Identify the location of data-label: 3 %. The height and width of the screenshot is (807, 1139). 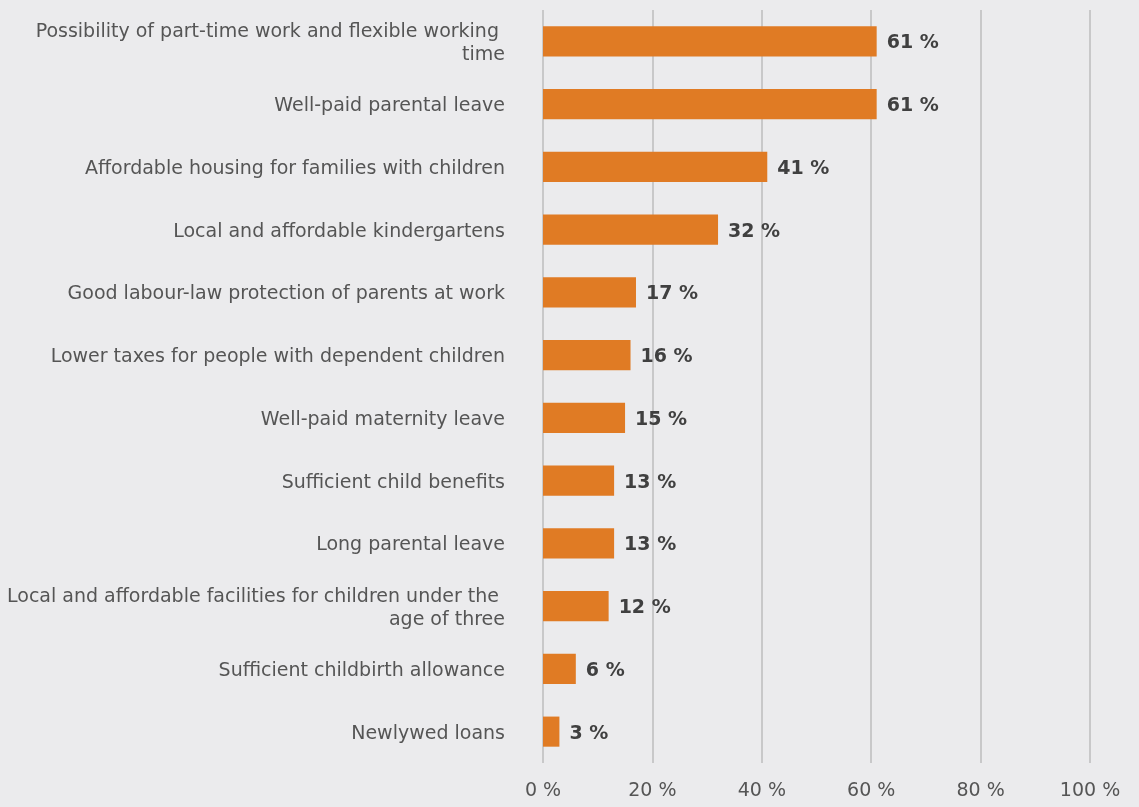
(589, 731).